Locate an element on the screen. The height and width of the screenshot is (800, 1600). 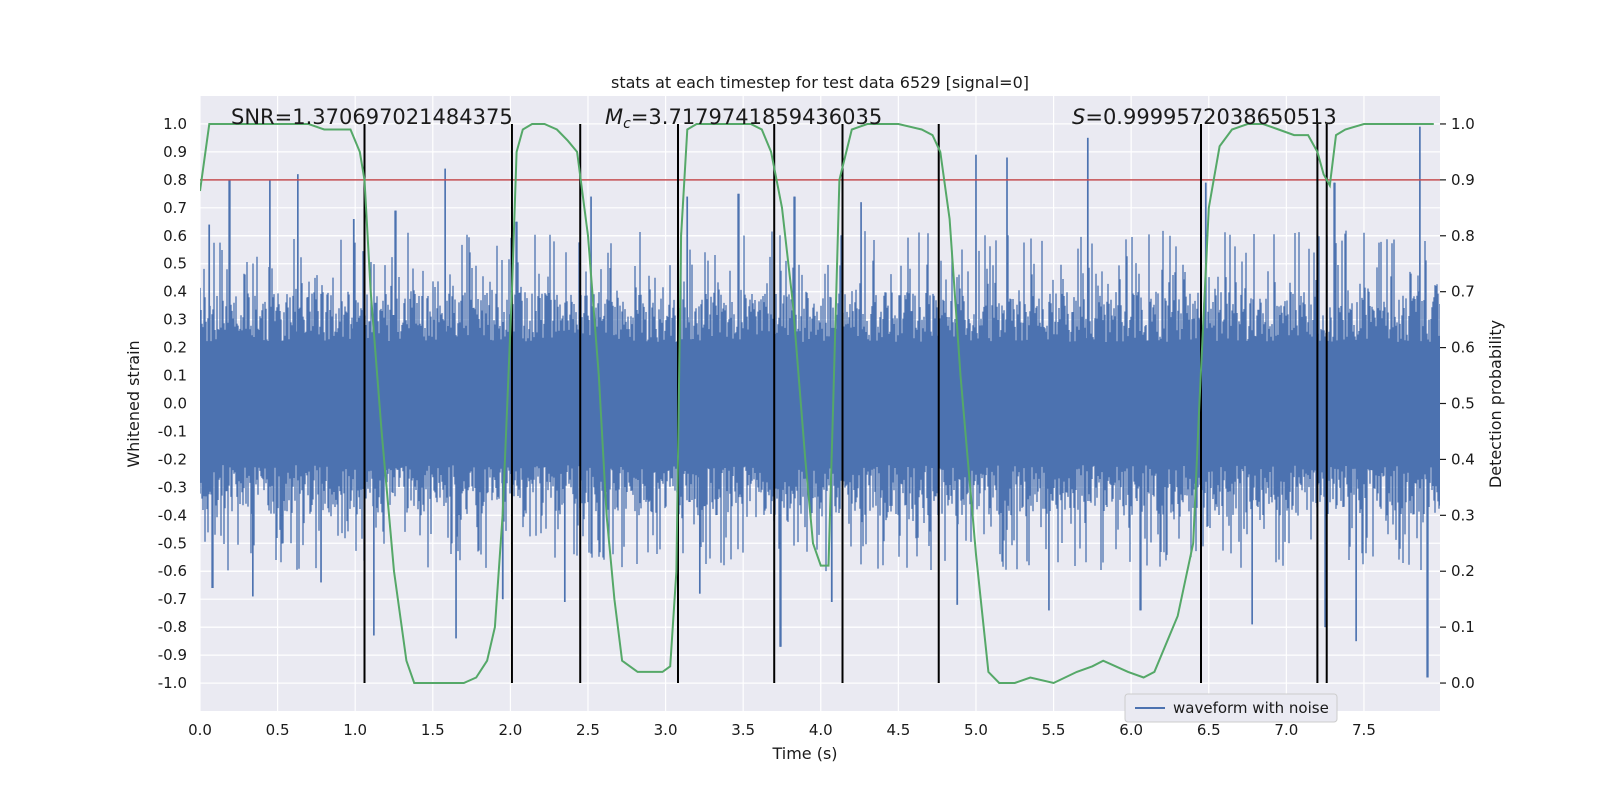
x-tick-label: 4.0 is located at coordinates (821, 730).